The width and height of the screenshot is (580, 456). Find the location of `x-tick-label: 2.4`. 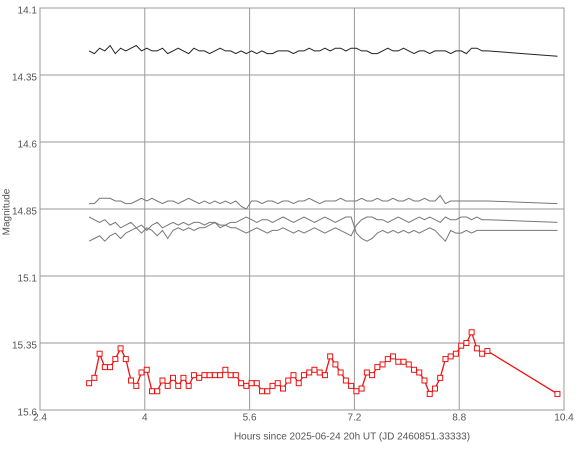

x-tick-label: 2.4 is located at coordinates (40, 418).